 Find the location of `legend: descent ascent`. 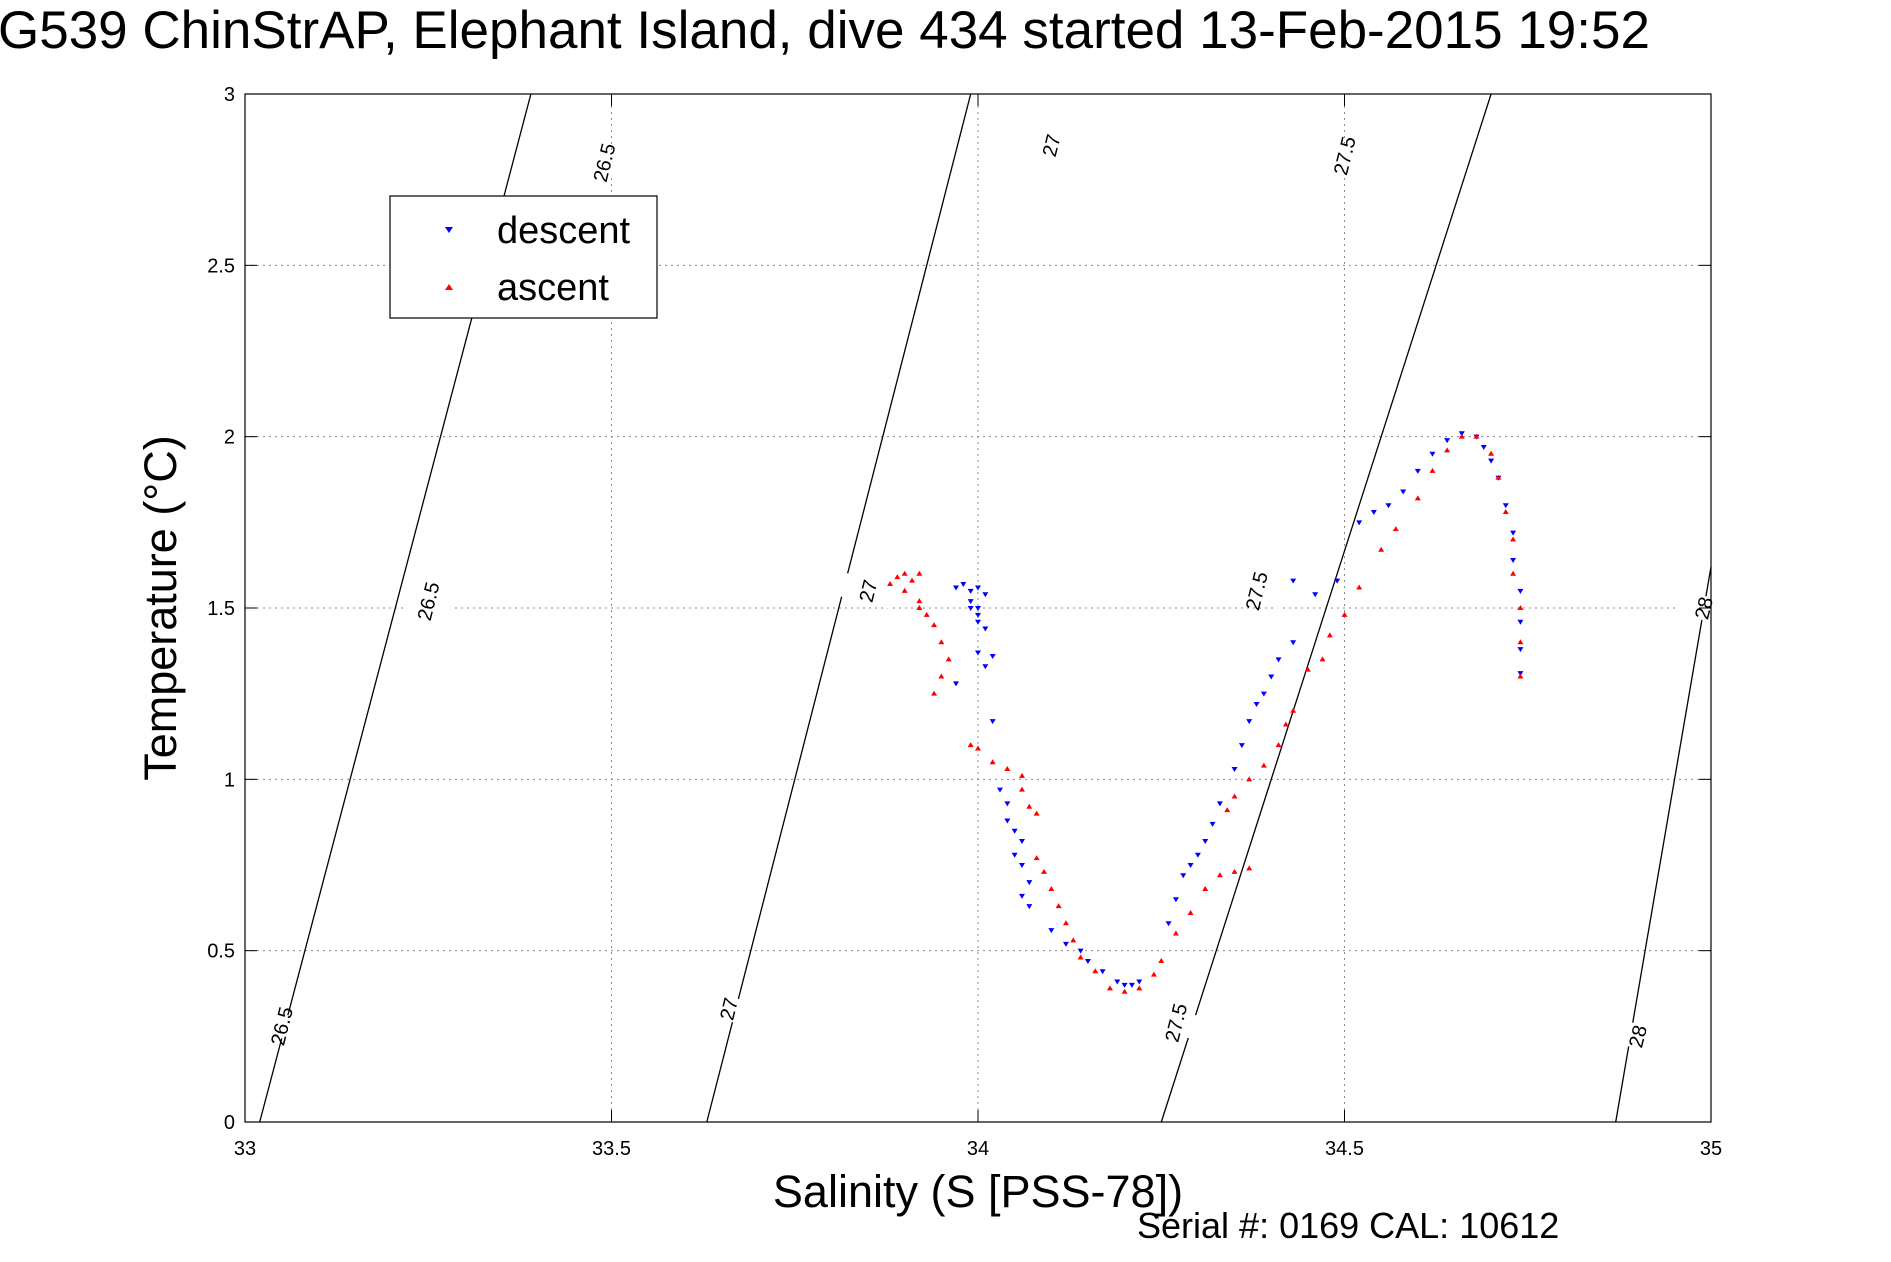

legend: descent ascent is located at coordinates (523, 257).